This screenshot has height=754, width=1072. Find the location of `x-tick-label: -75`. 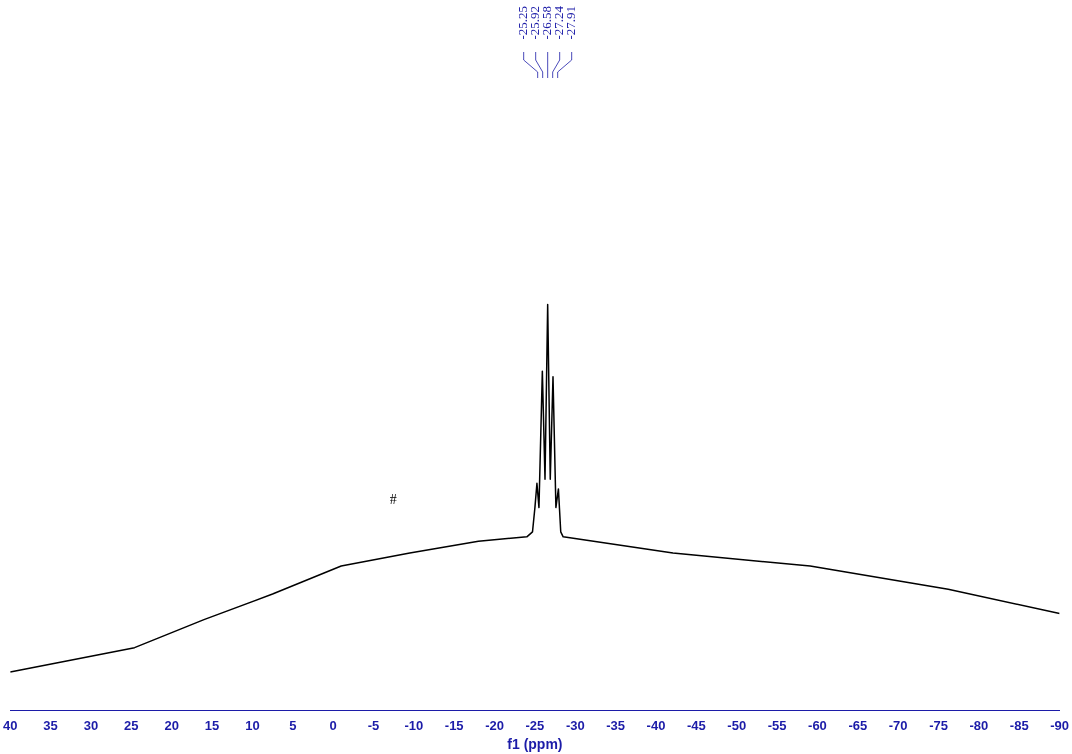

x-tick-label: -75 is located at coordinates (938, 725).